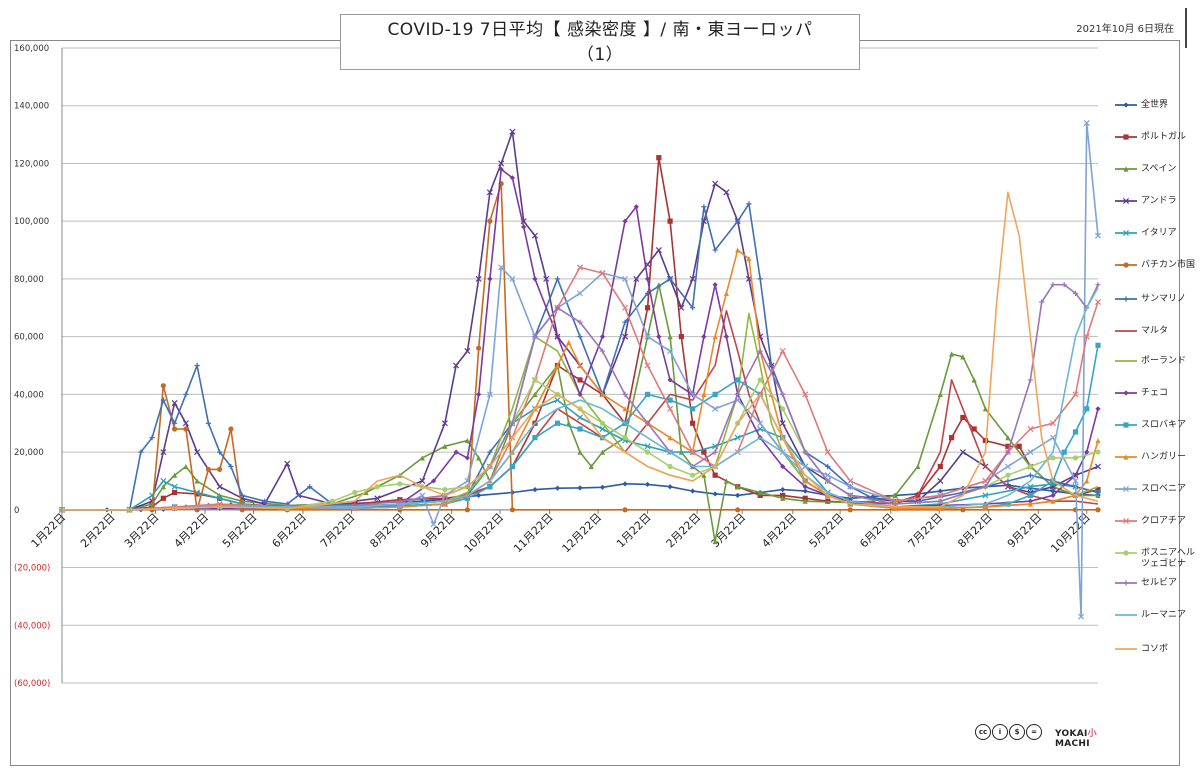 This screenshot has width=1200, height=773. What do you see at coordinates (32, 684) in the screenshot?
I see `y-tick-label: (60,000)` at bounding box center [32, 684].